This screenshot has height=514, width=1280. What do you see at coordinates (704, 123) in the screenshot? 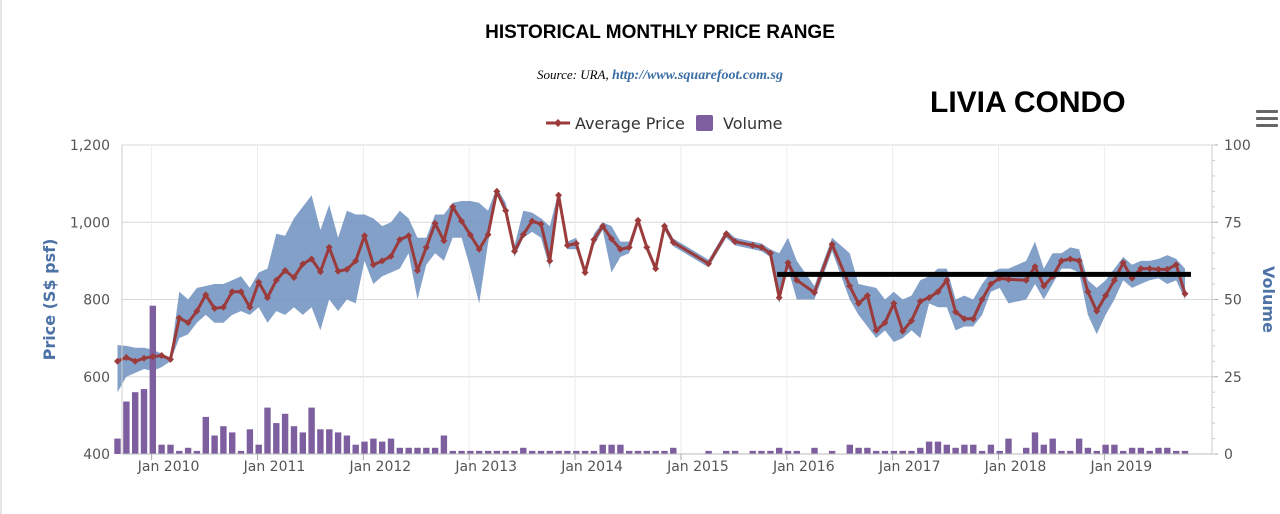
I see `legend-volume-symbol` at bounding box center [704, 123].